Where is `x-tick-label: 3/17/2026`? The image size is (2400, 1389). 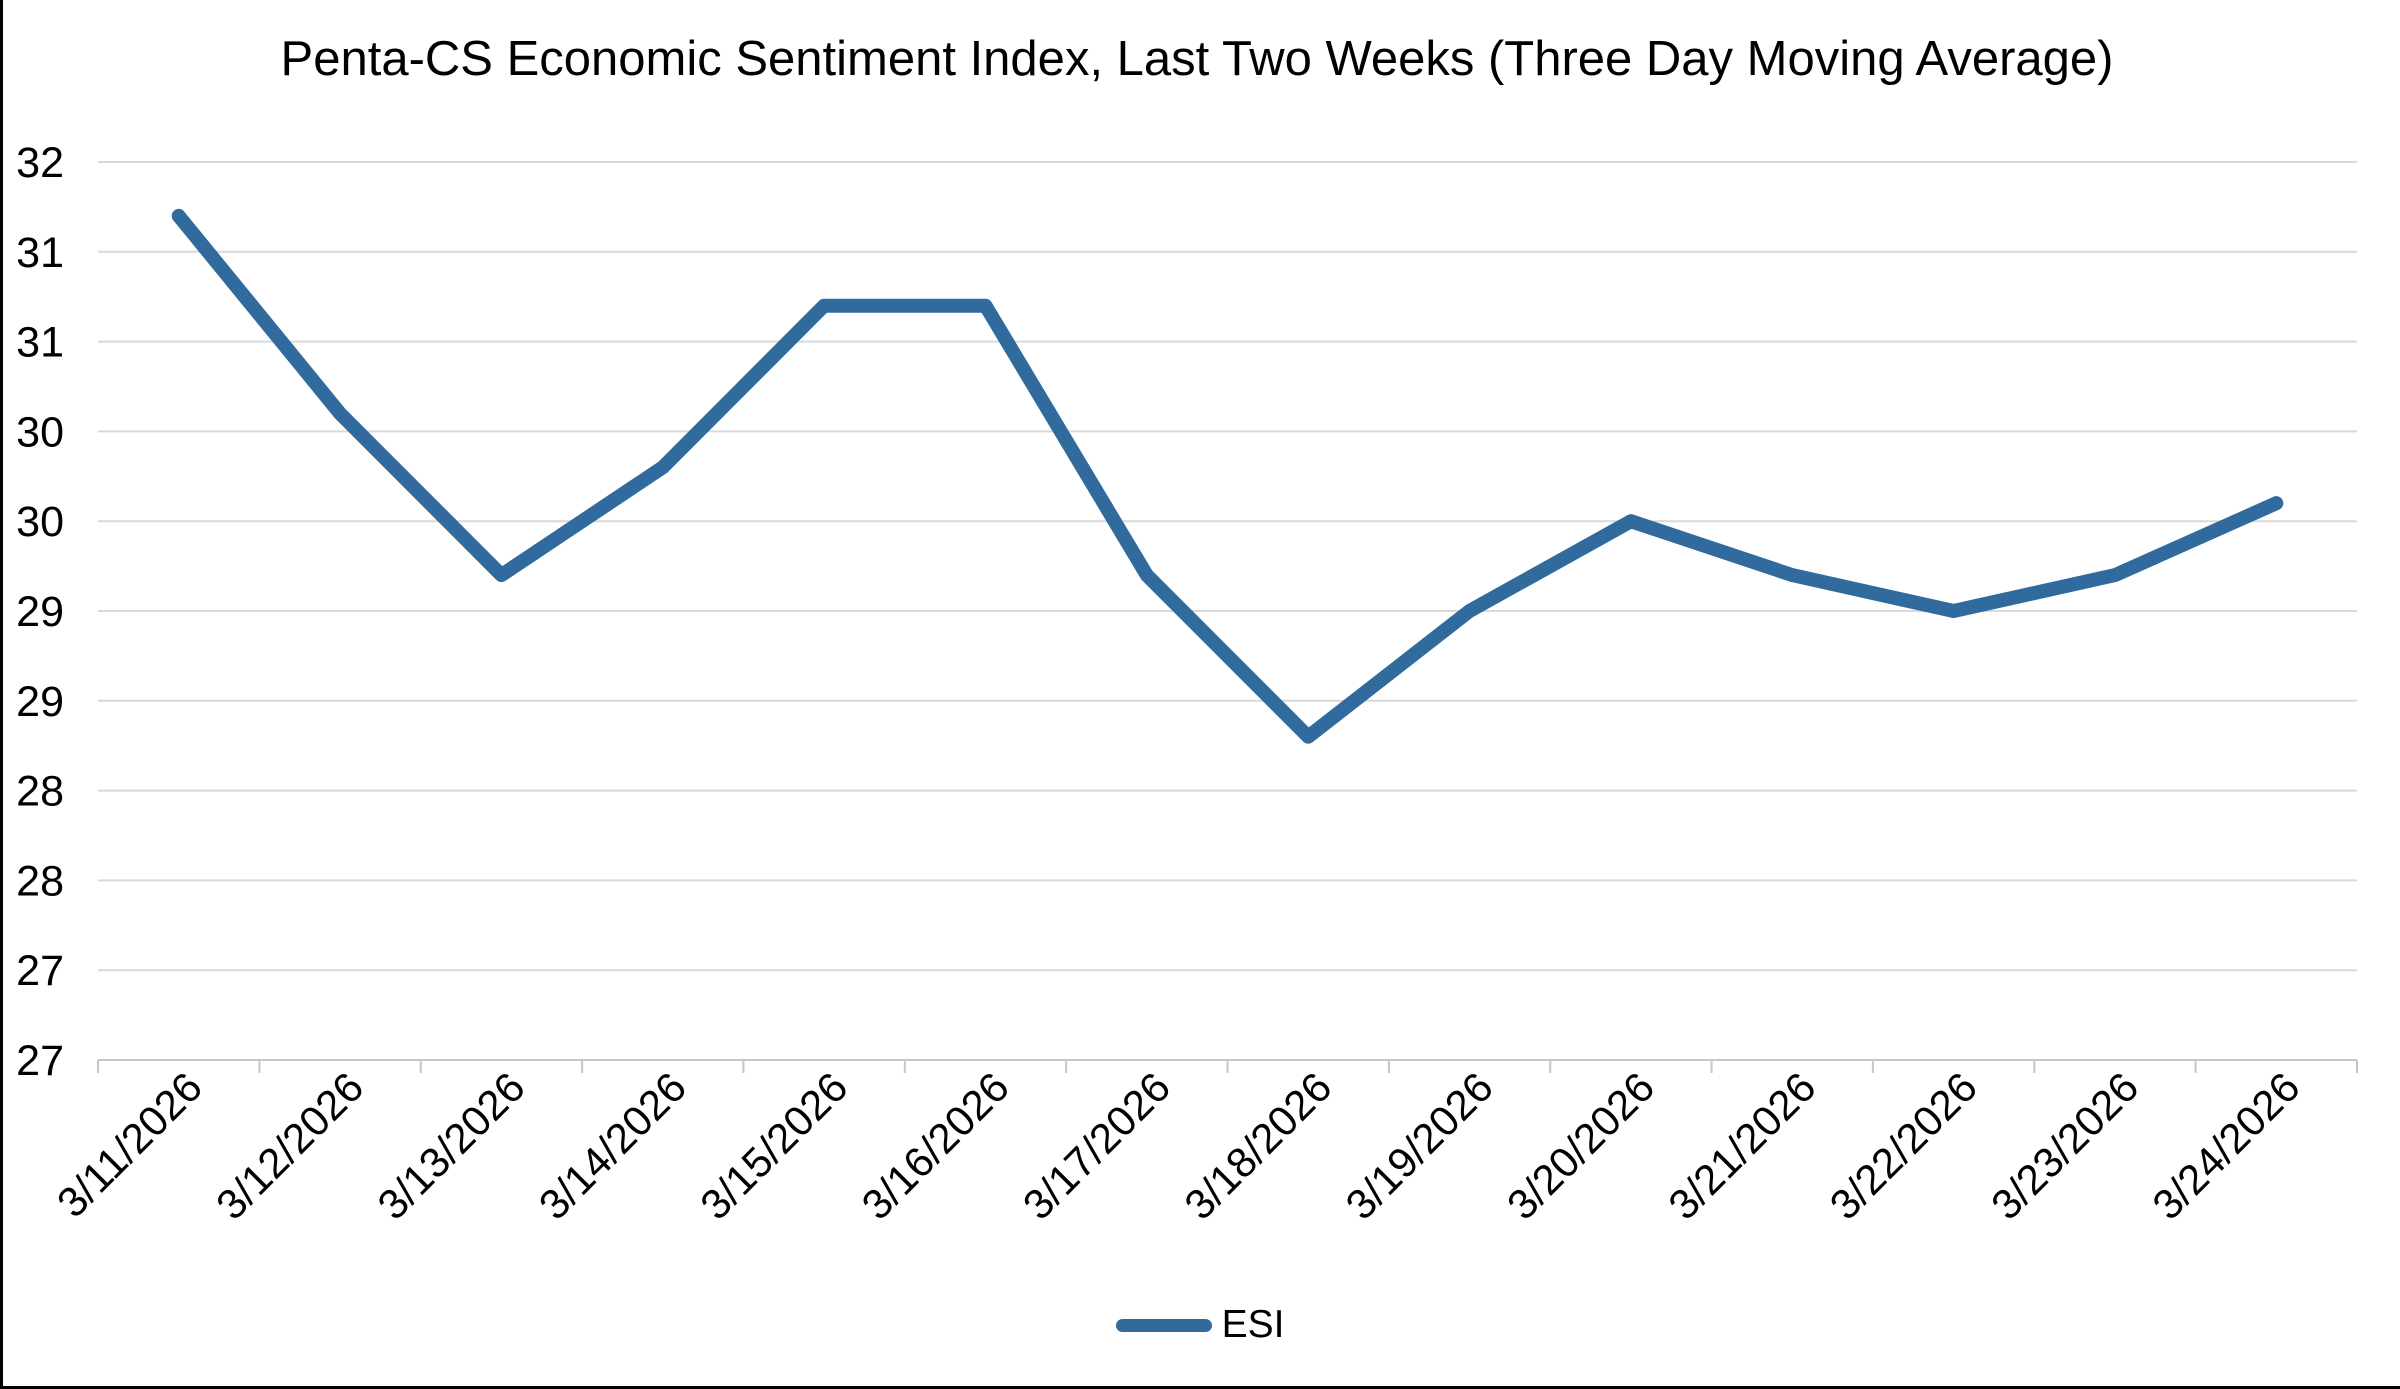 x-tick-label: 3/17/2026 is located at coordinates (1096, 1145).